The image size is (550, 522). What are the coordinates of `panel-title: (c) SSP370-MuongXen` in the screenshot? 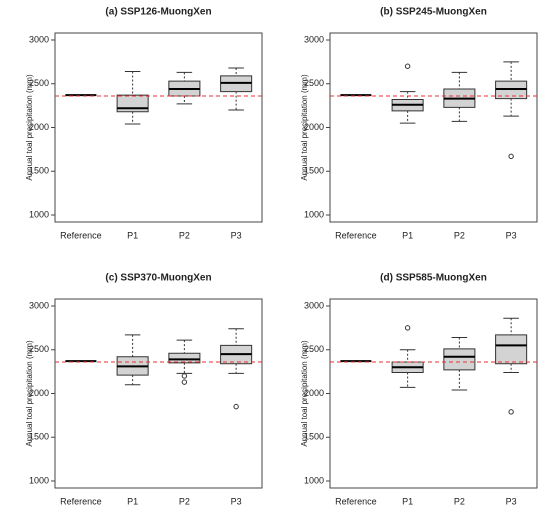 It's located at (158, 278).